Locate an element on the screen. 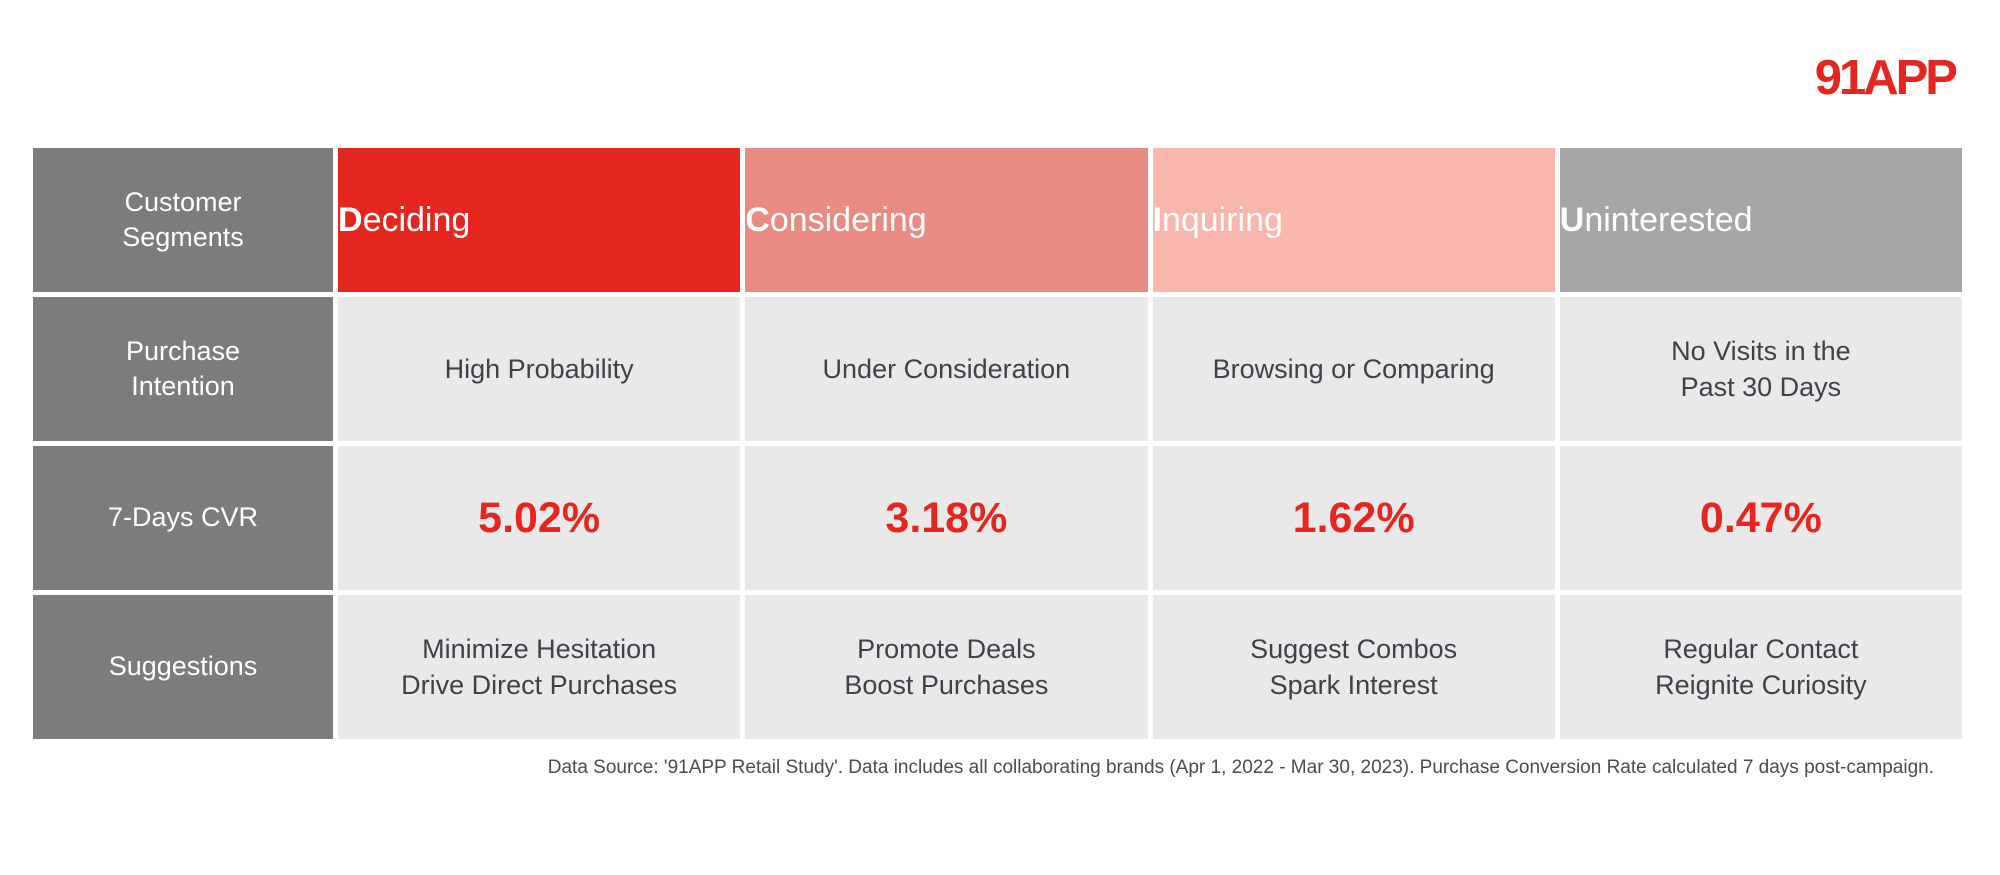 Image resolution: width=2000 pixels, height=875 pixels. row-header-line1: 7-Days CVR is located at coordinates (183, 517).